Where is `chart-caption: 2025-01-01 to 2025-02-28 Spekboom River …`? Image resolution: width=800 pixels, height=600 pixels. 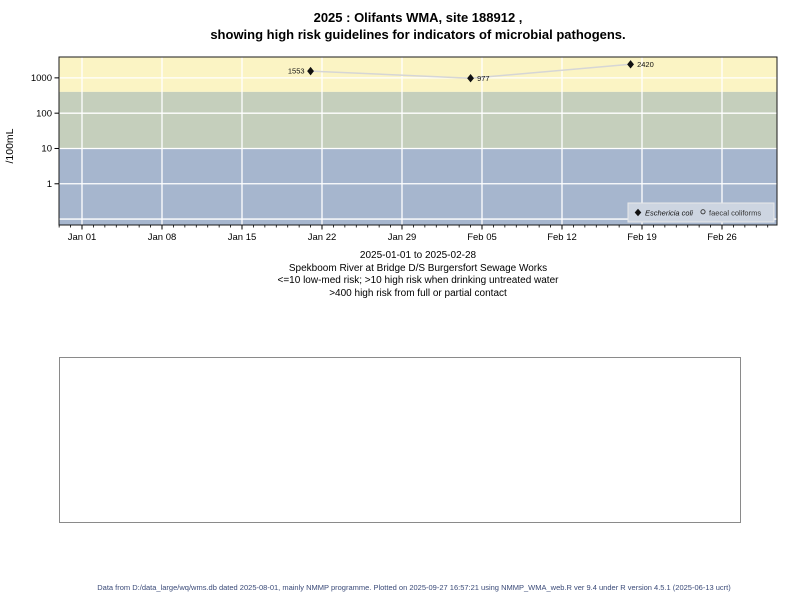 chart-caption: 2025-01-01 to 2025-02-28 Spekboom River … is located at coordinates (418, 275).